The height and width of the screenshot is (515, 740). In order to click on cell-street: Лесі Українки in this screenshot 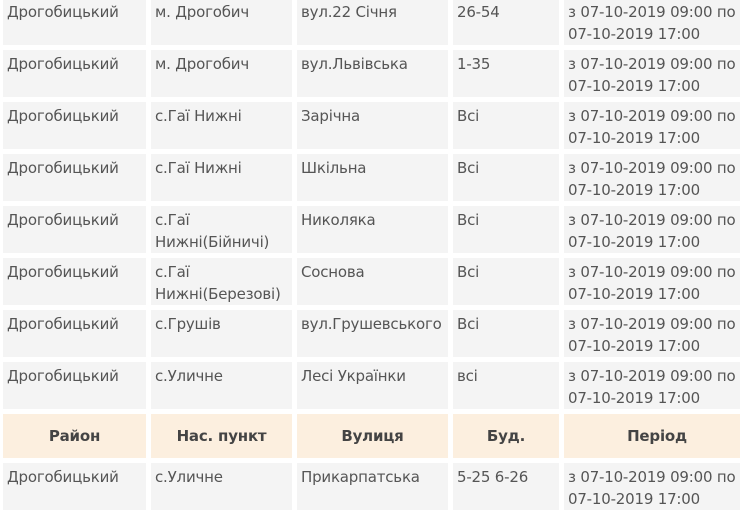, I will do `click(372, 385)`.